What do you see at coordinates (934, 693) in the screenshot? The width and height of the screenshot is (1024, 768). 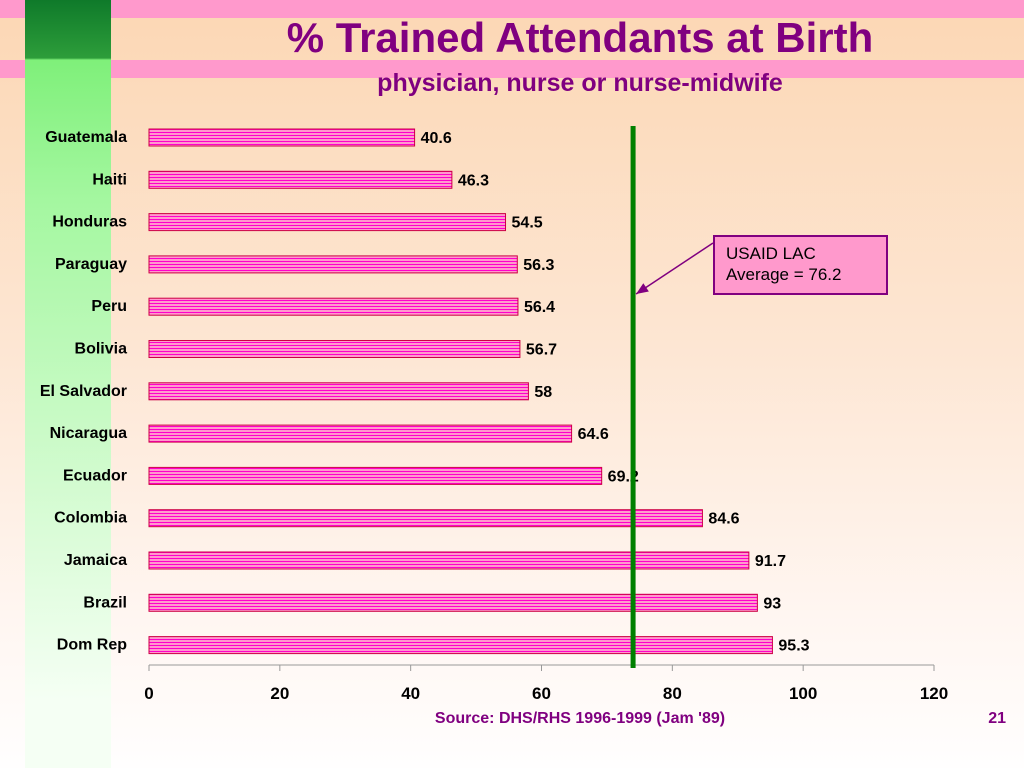 I see `x-tick-label: 120` at bounding box center [934, 693].